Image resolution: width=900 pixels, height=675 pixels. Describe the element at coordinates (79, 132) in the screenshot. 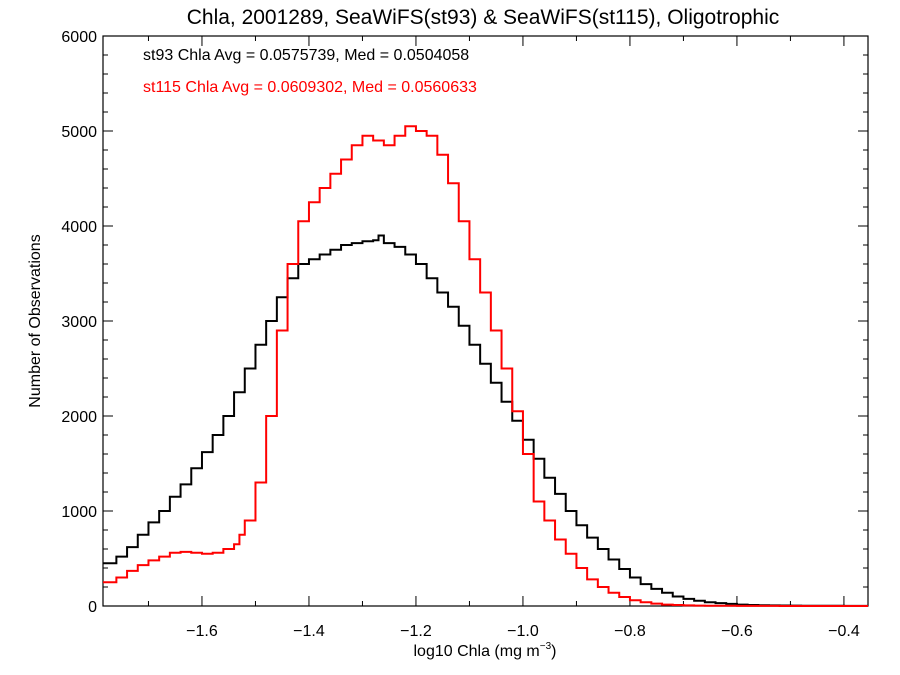

I see `y-tick-label: 5000` at that location.